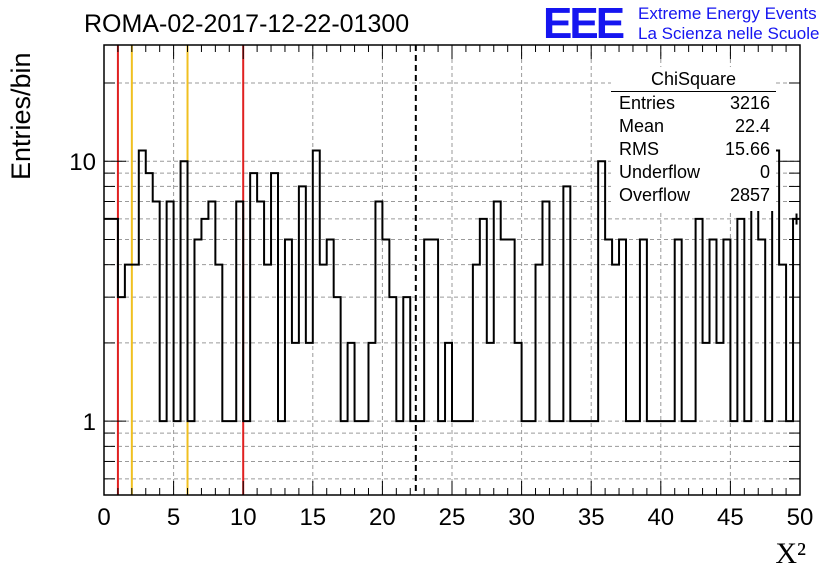 Image resolution: width=836 pixels, height=572 pixels. Describe the element at coordinates (749, 195) in the screenshot. I see `stats-value: 2857` at that location.